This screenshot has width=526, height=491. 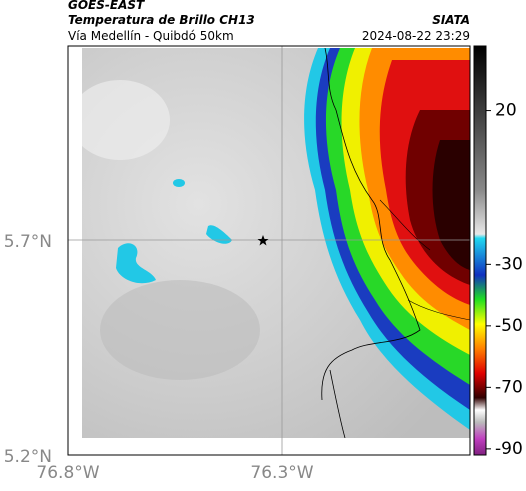 I want to click on title: GOES-EAST, so click(x=106, y=6).